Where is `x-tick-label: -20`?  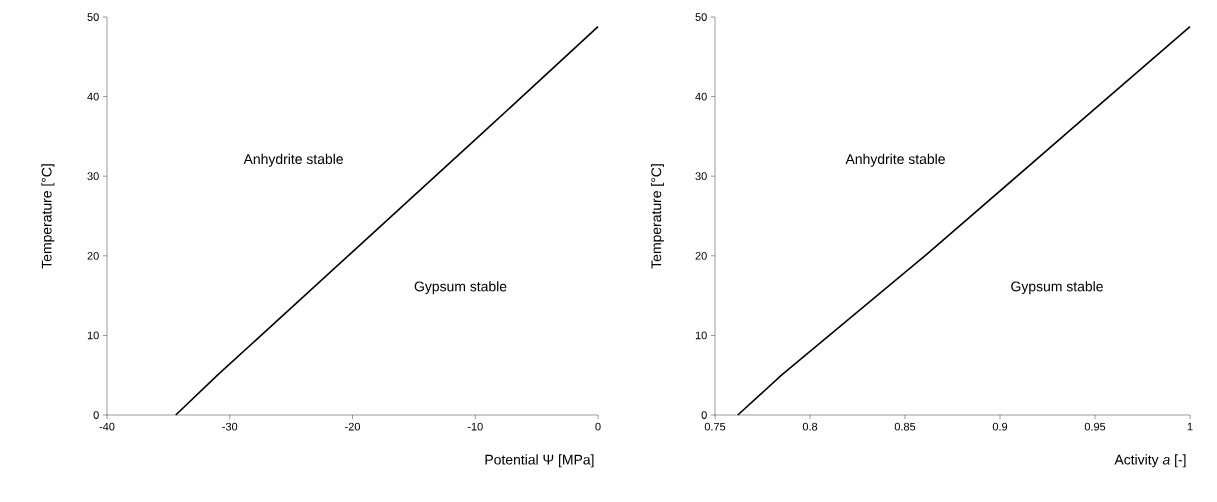
x-tick-label: -20 is located at coordinates (352, 426).